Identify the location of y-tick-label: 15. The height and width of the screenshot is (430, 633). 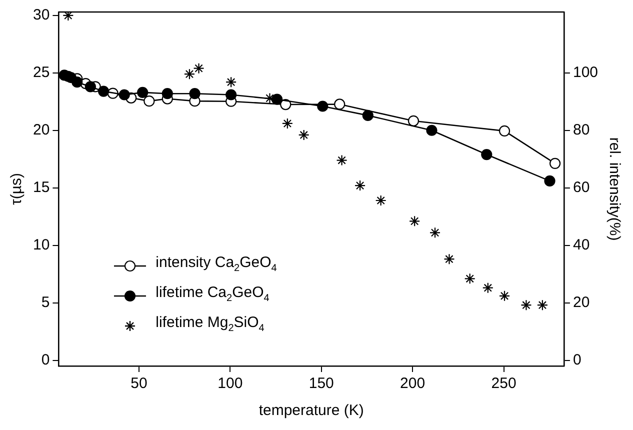
(41, 187).